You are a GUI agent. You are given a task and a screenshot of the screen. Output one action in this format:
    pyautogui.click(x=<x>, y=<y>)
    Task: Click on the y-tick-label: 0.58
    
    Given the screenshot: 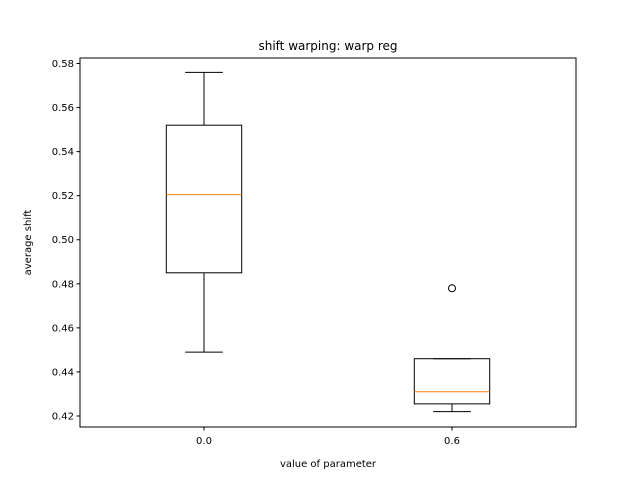 What is the action you would take?
    pyautogui.click(x=63, y=64)
    